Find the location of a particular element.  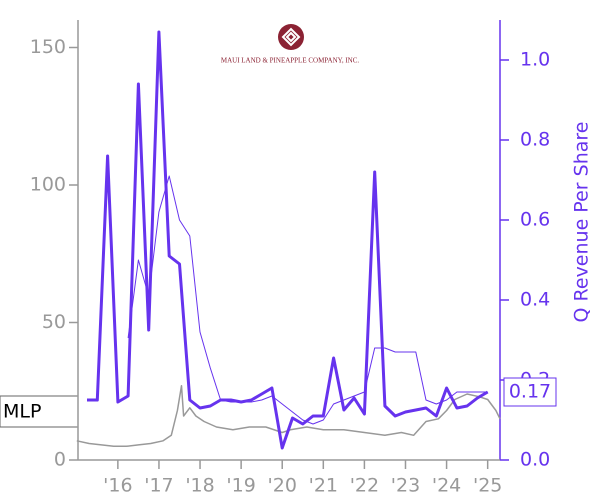

x-tick-label: '20 is located at coordinates (282, 486).